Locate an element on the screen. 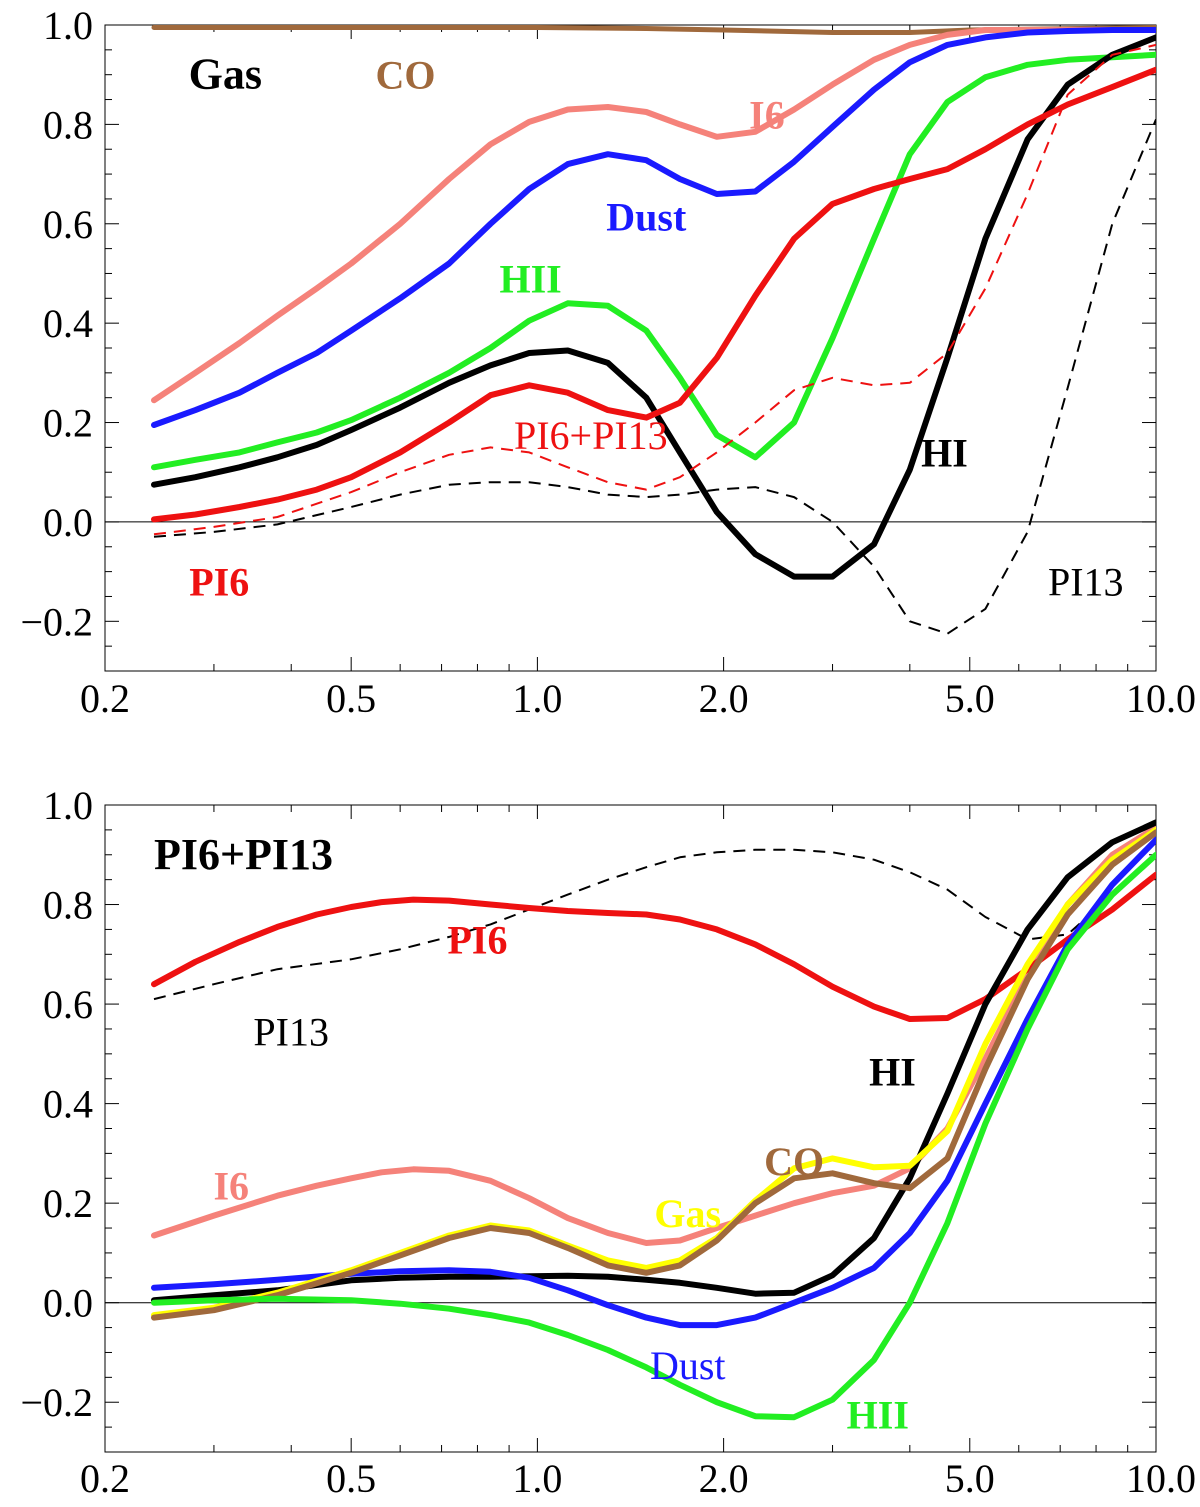 This screenshot has width=1200, height=1507. series-line-pi13 is located at coordinates (654, 924).